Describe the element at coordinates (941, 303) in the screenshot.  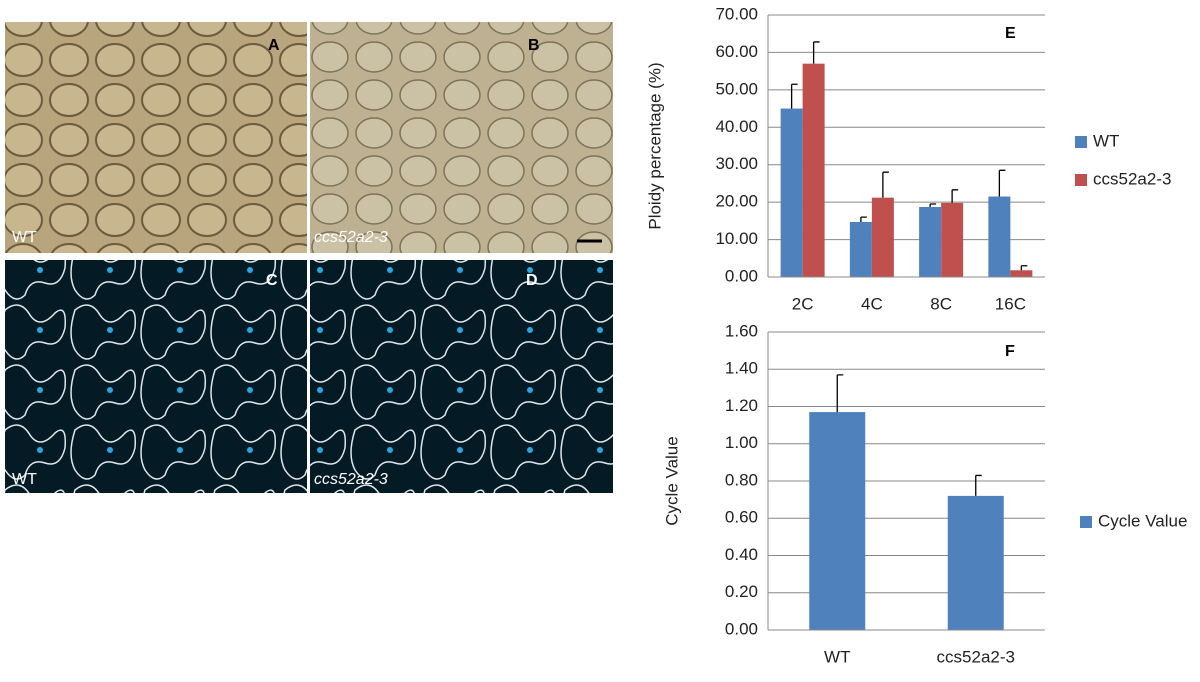
I see `x-tick-label: 8C` at that location.